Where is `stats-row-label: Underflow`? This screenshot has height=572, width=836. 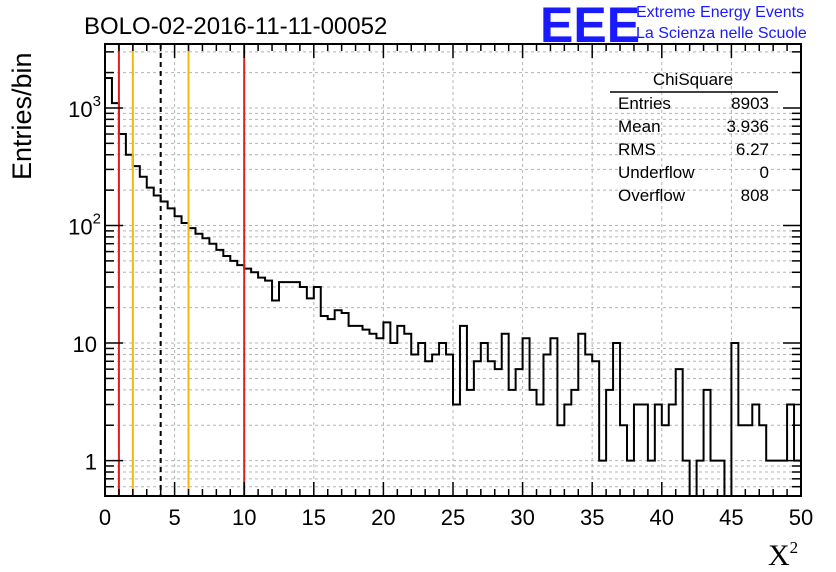
stats-row-label: Underflow is located at coordinates (656, 172).